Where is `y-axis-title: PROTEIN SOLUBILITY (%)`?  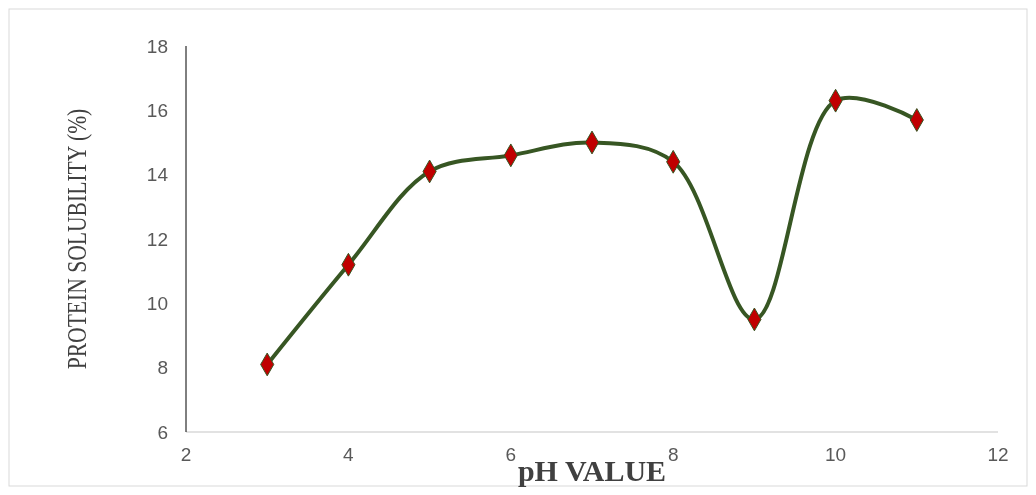 y-axis-title: PROTEIN SOLUBILITY (%) is located at coordinates (77, 239).